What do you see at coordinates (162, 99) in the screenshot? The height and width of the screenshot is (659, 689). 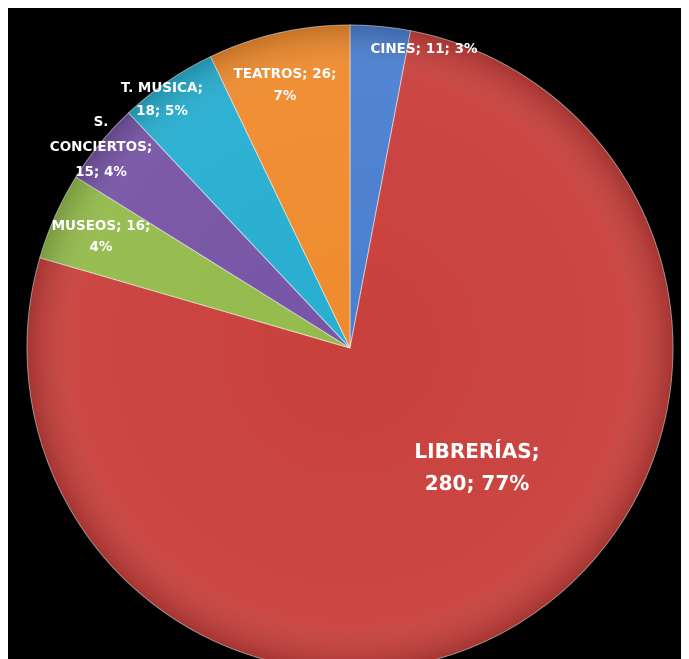 I see `data-label-t-musica: T. MUSICA; 18; 5%` at bounding box center [162, 99].